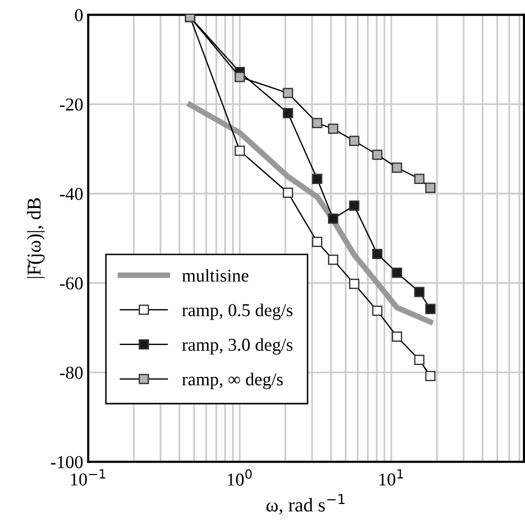 The image size is (525, 529). What do you see at coordinates (232, 381) in the screenshot?
I see `legend-label: ramp, ∞ deg/s` at bounding box center [232, 381].